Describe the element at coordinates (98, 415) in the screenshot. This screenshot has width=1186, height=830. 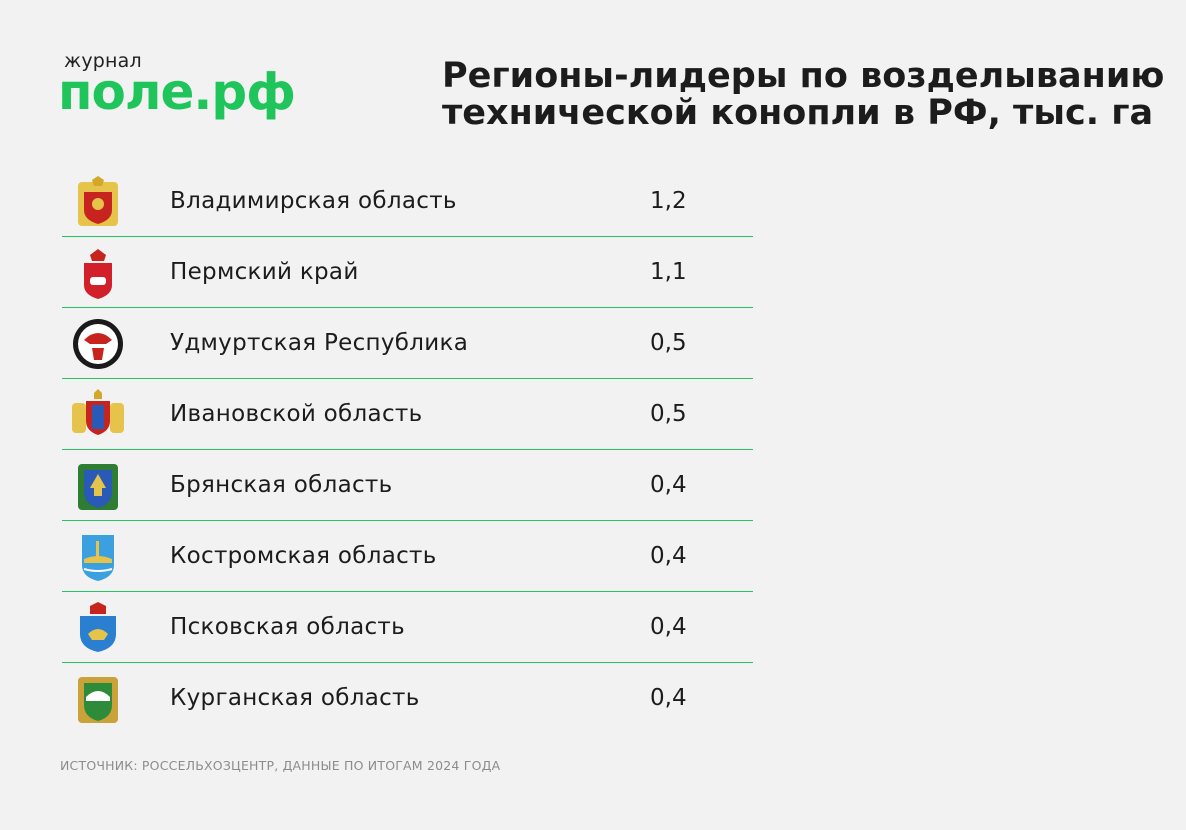
I see `ivanovo-coat-of-arms-icon` at that location.